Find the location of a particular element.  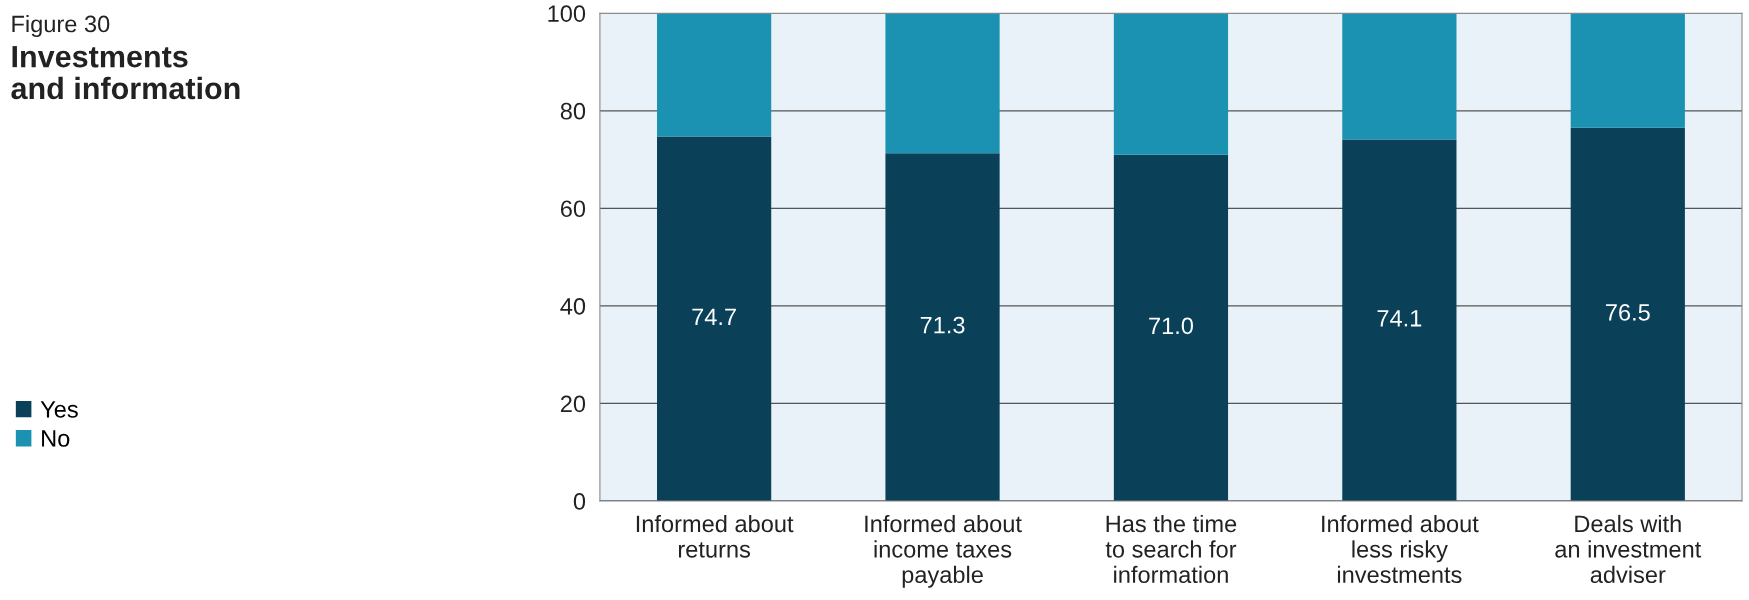

data-label: 74.7 is located at coordinates (714, 316).